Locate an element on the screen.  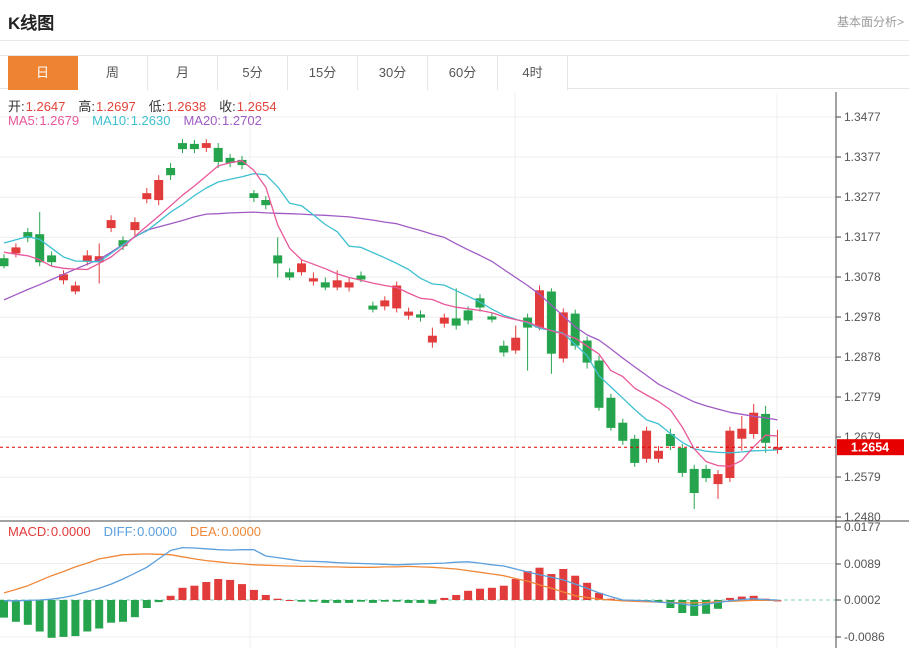
legend-group: DIFF:0.0000 is located at coordinates (140, 531).